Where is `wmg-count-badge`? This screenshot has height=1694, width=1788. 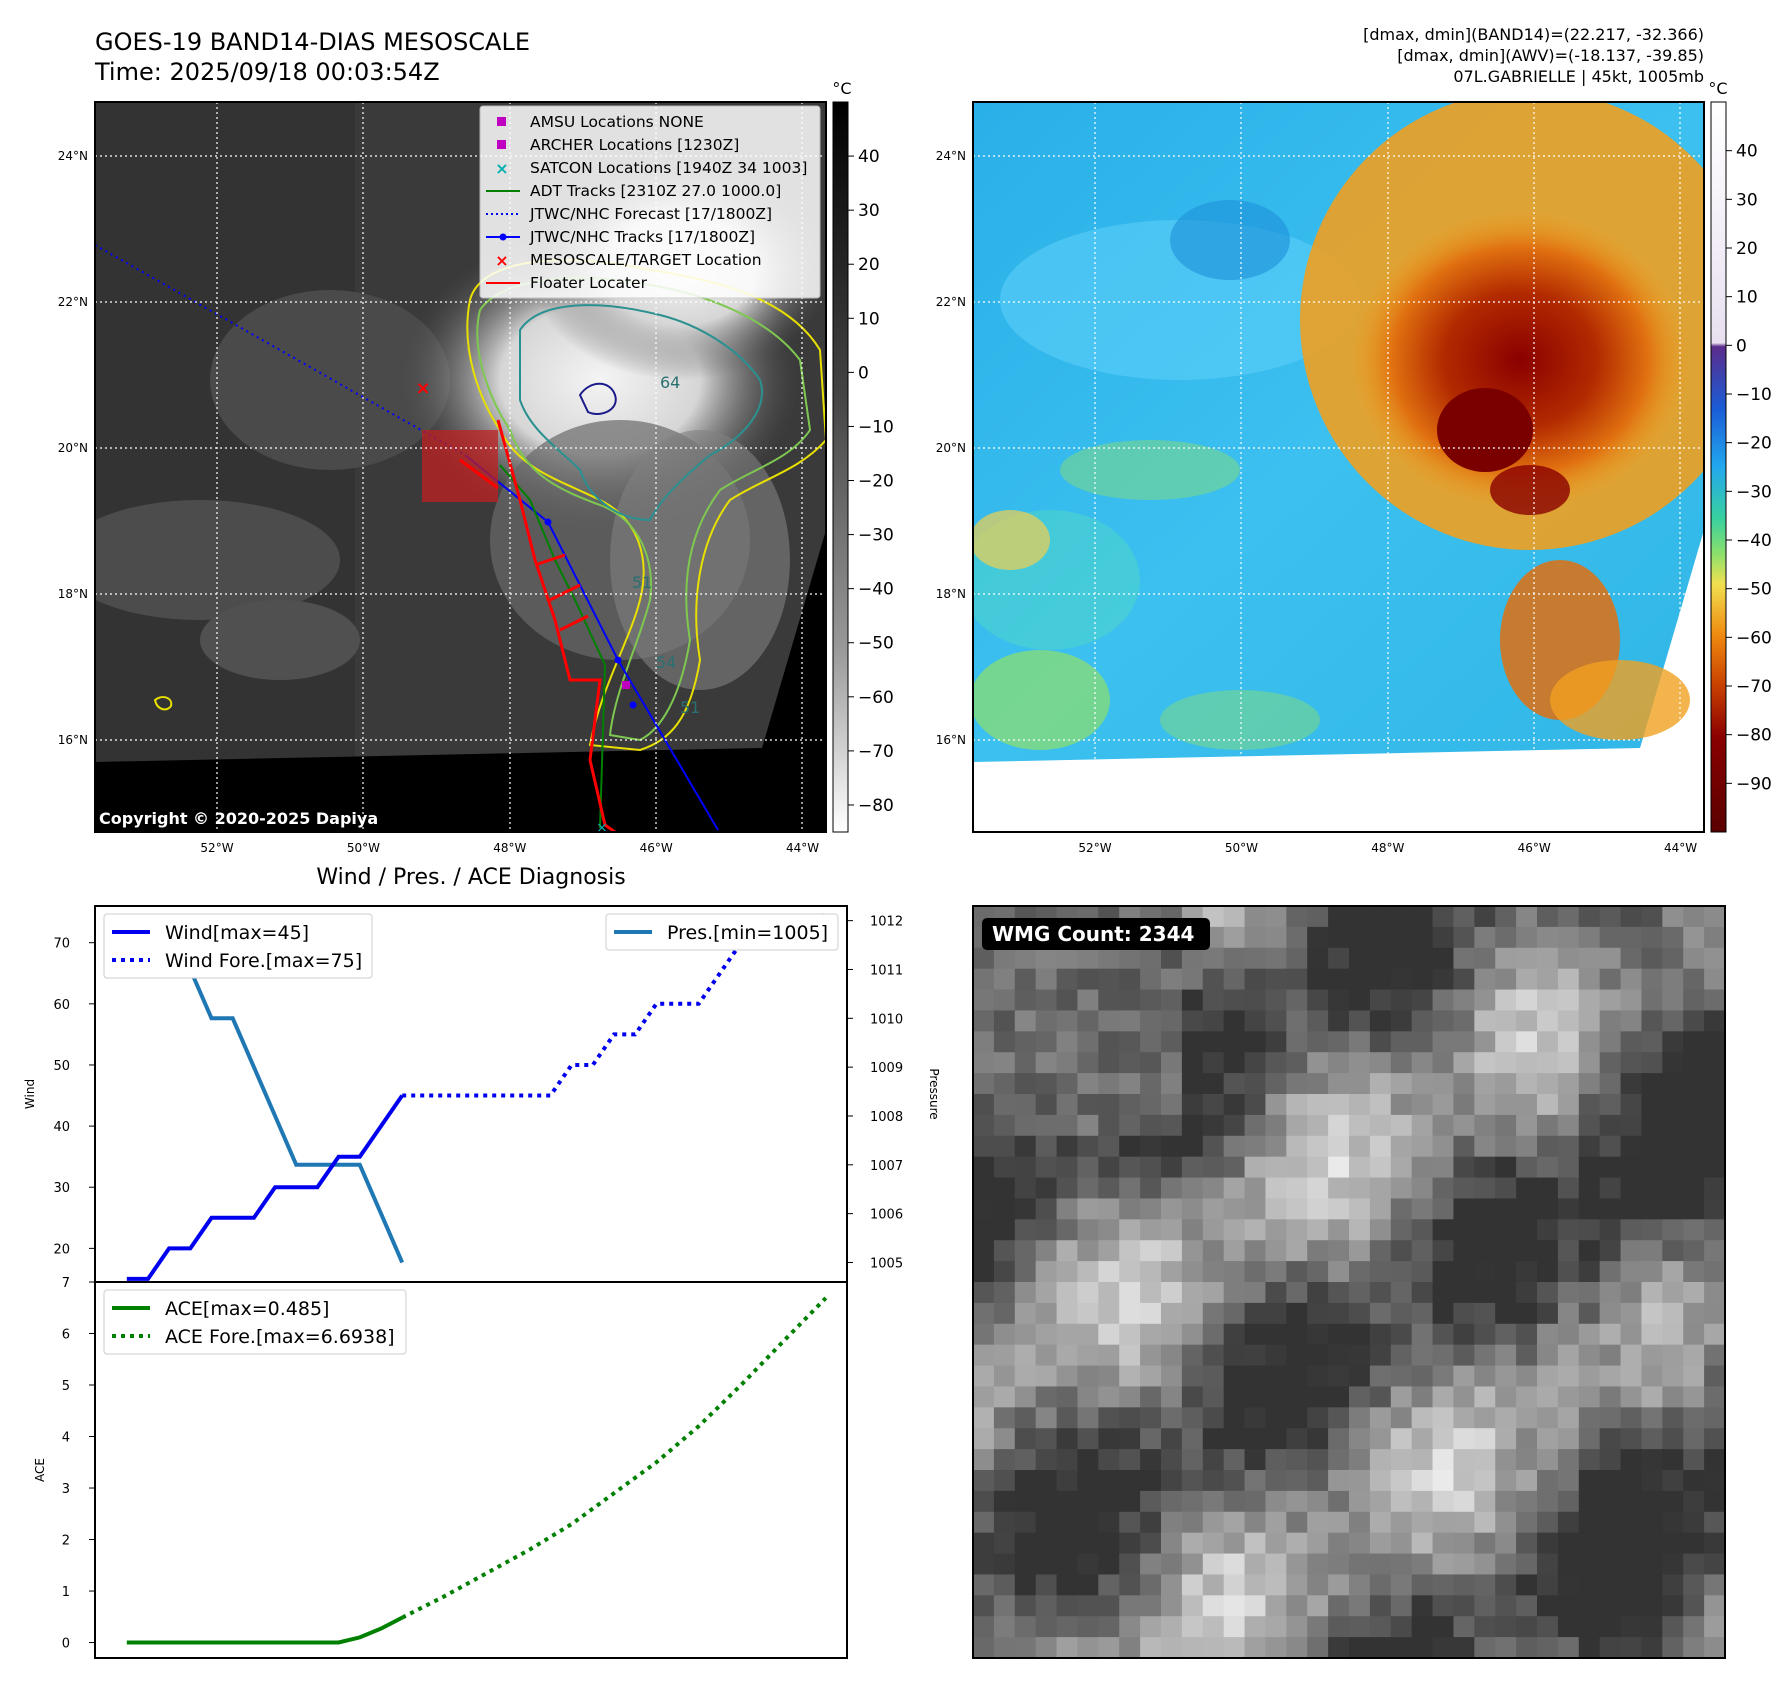 wmg-count-badge is located at coordinates (1096, 934).